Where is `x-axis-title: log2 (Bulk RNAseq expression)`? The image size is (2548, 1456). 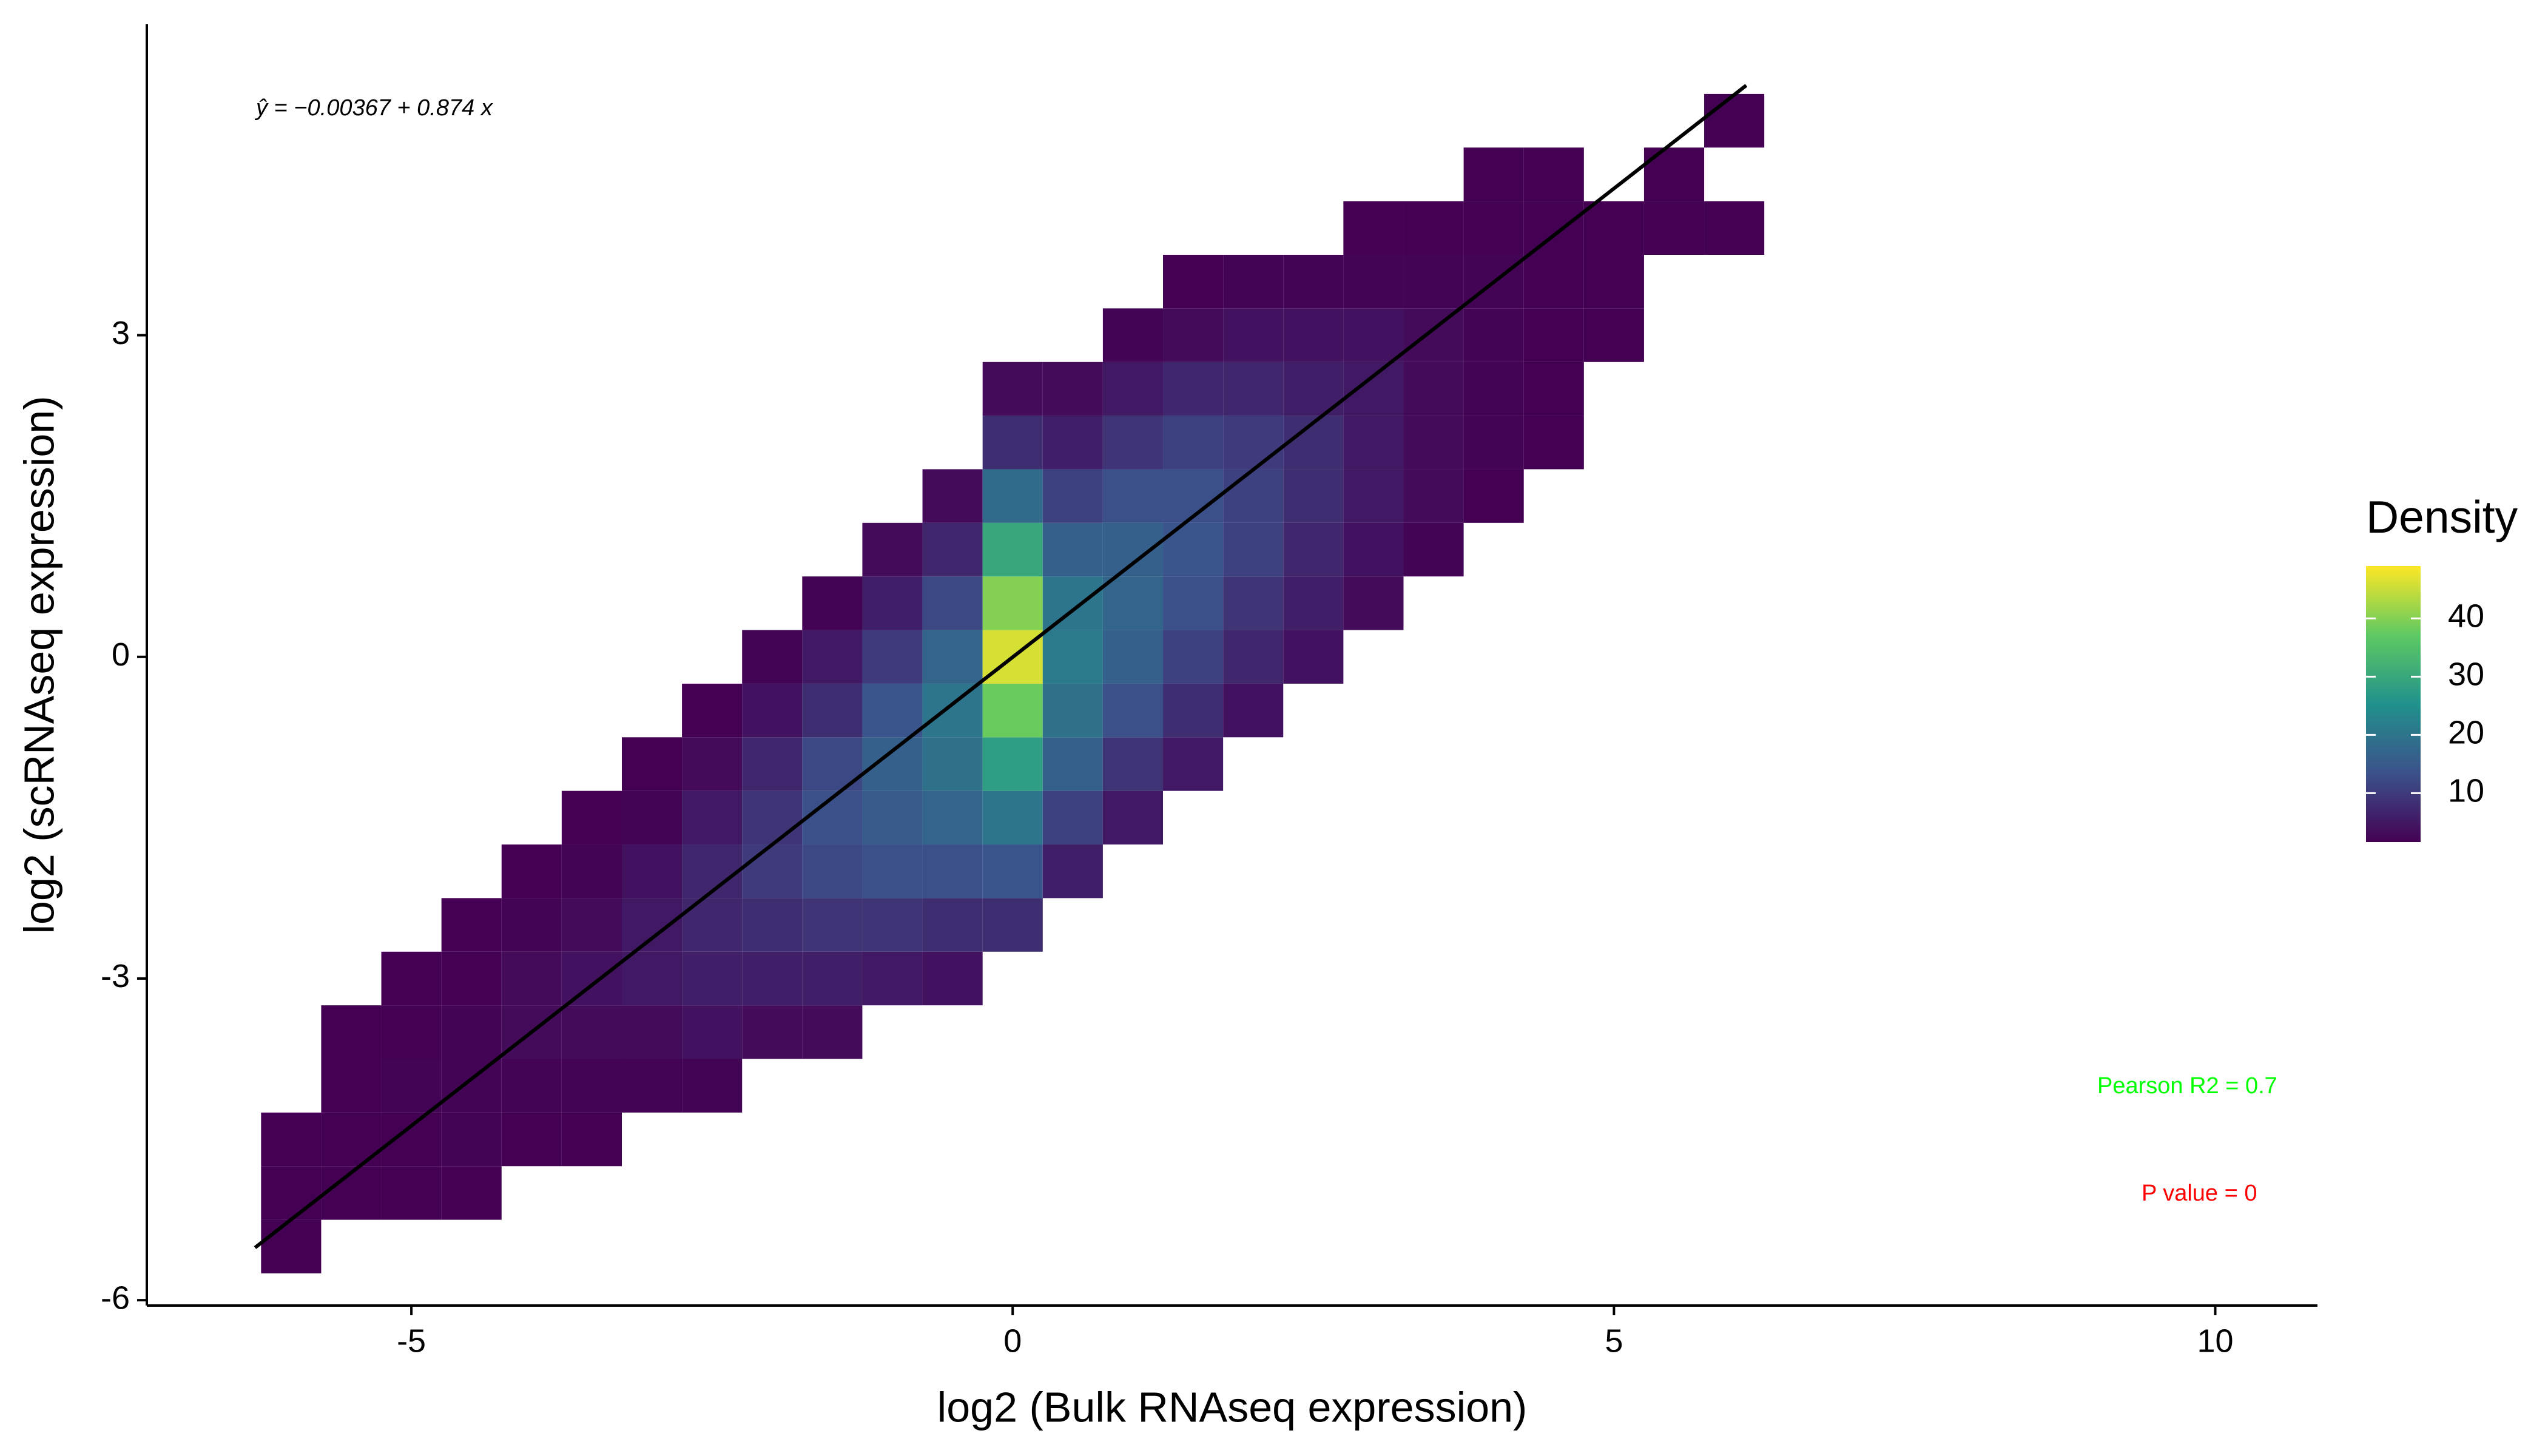 x-axis-title: log2 (Bulk RNAseq expression) is located at coordinates (1232, 1407).